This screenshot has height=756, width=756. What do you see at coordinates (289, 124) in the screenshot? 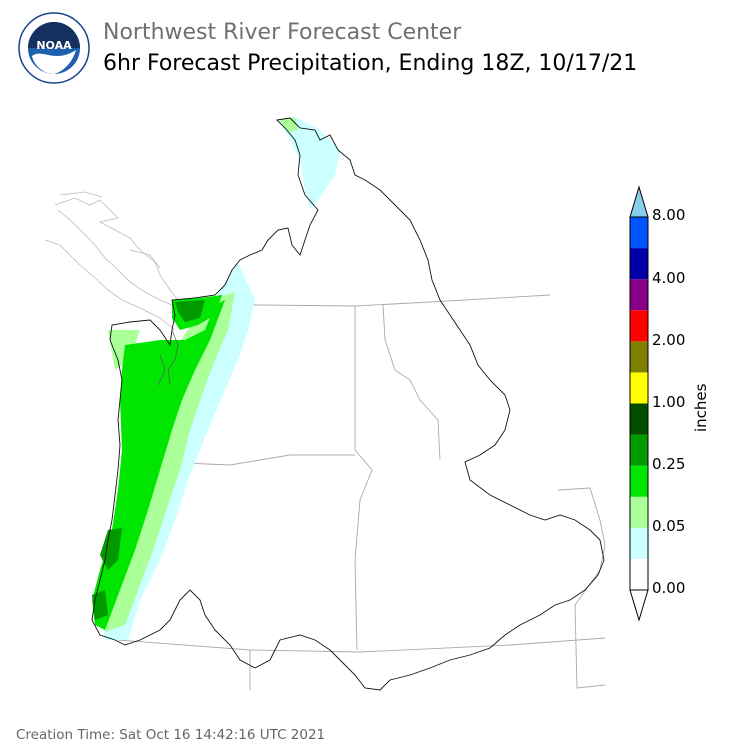
I see `precip-north-lightgreen` at bounding box center [289, 124].